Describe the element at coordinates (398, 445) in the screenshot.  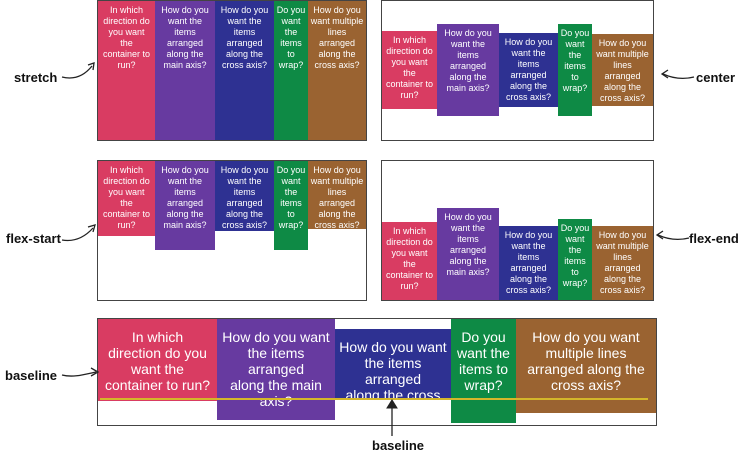
I see `label-baseline-caption: baseline` at that location.